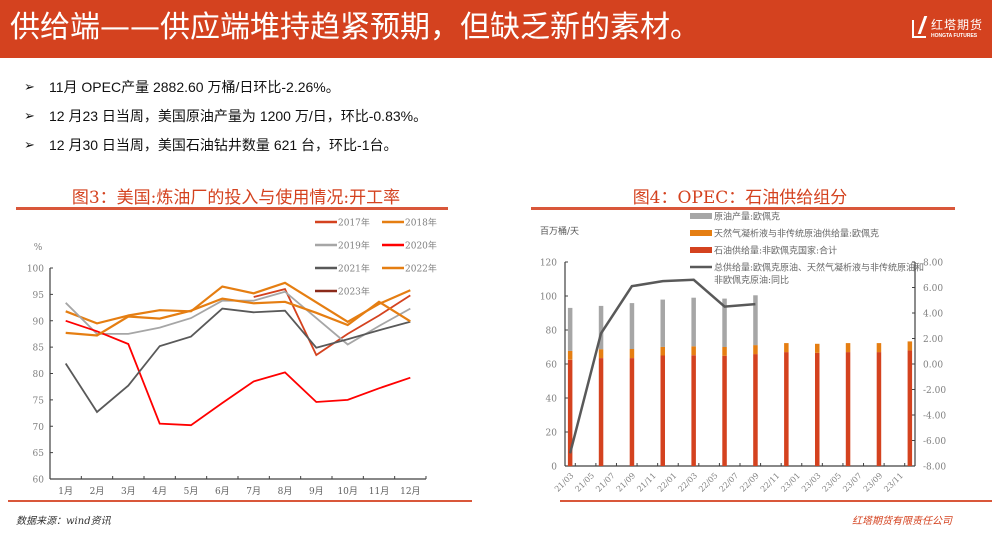 This screenshot has width=992, height=534. I want to click on x-tick-label: 22/05, so click(708, 482).